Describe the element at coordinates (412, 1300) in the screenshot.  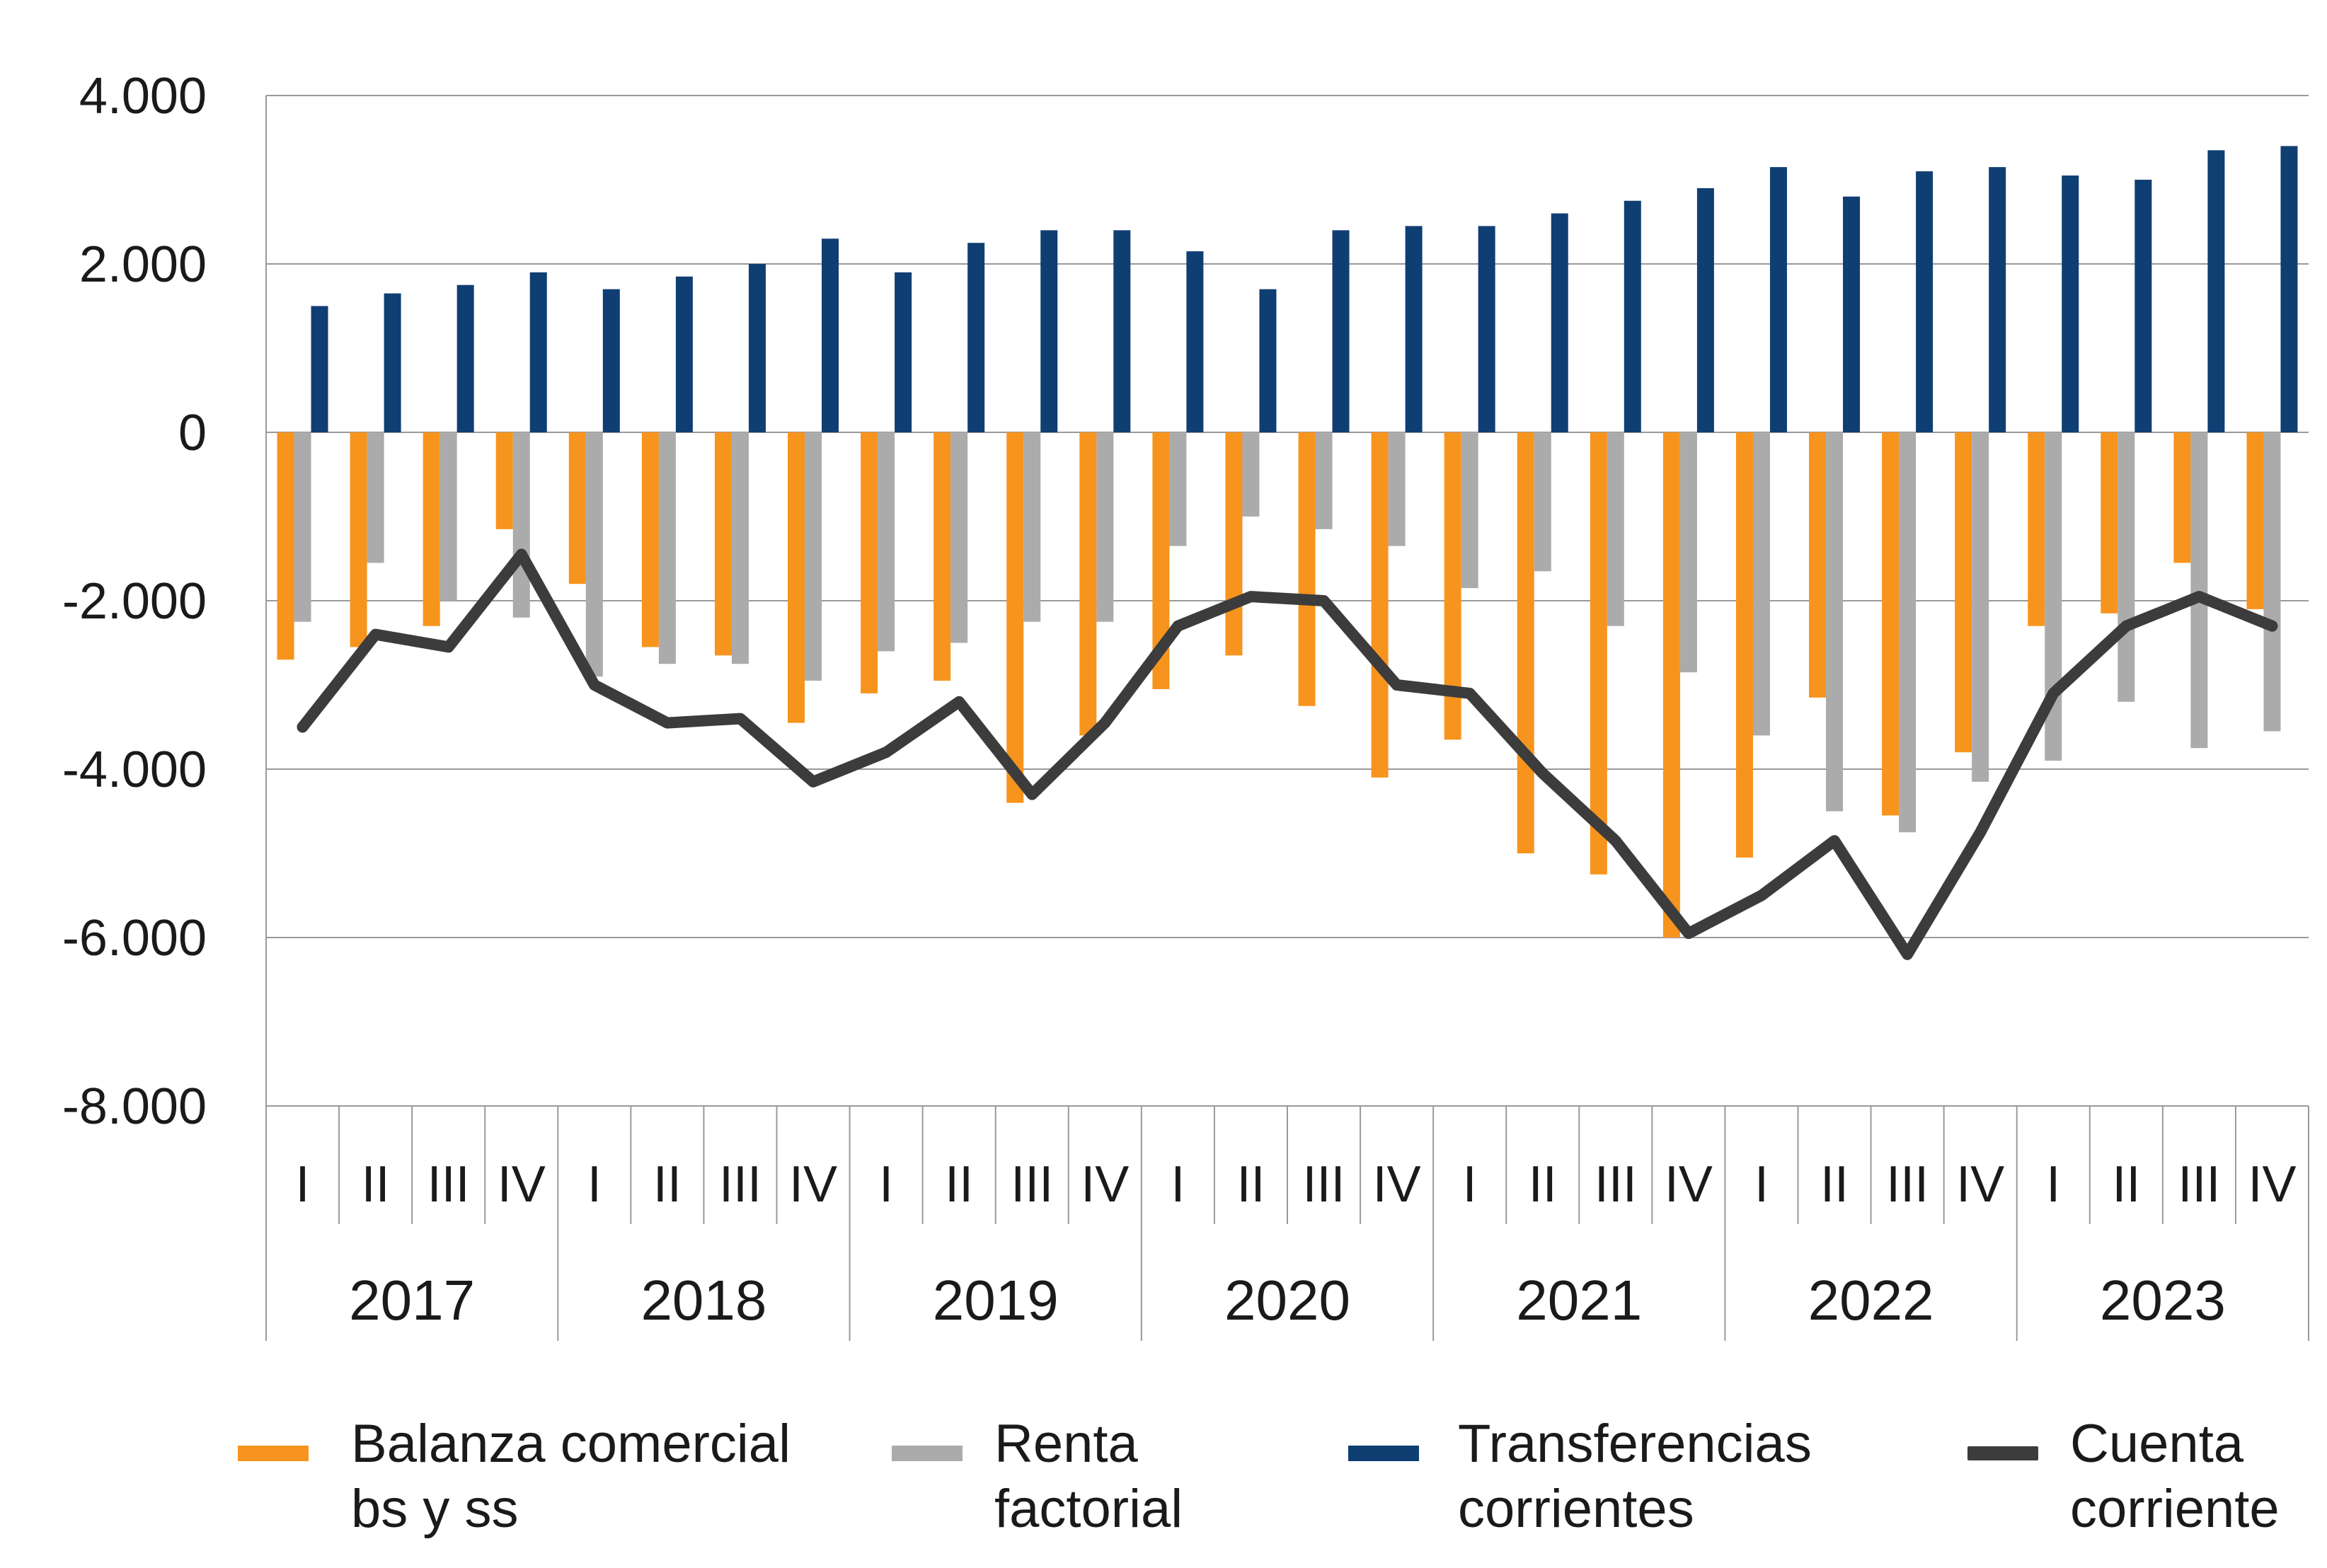
I see `x-tick-label-year: 2017` at that location.